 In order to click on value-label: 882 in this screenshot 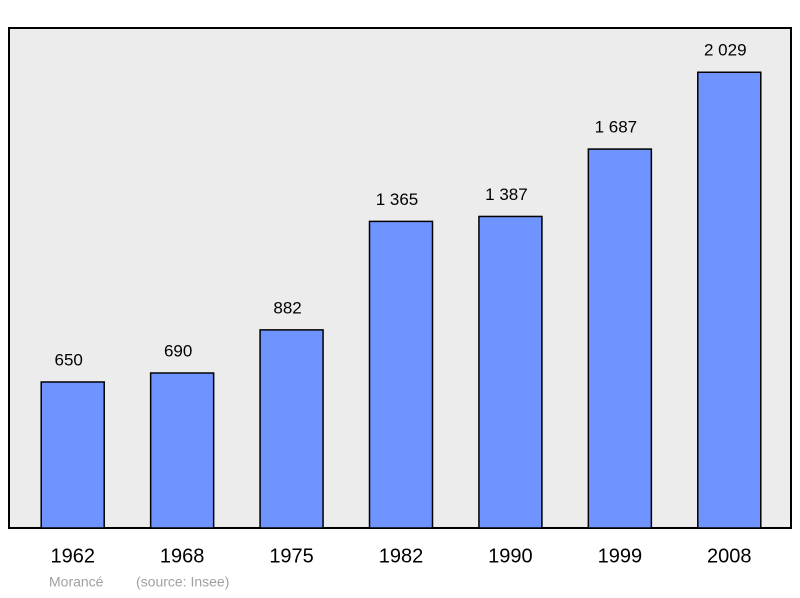, I will do `click(287, 307)`.